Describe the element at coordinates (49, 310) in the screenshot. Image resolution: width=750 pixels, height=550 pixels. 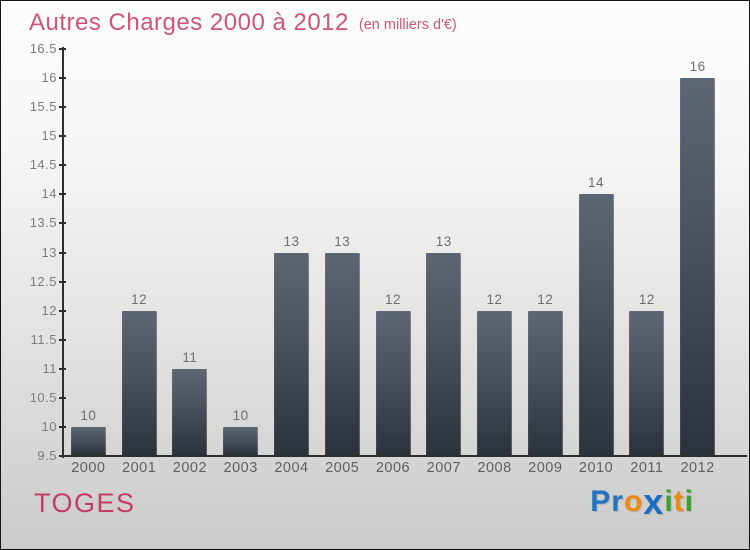
I see `y-axis-label: 12` at that location.